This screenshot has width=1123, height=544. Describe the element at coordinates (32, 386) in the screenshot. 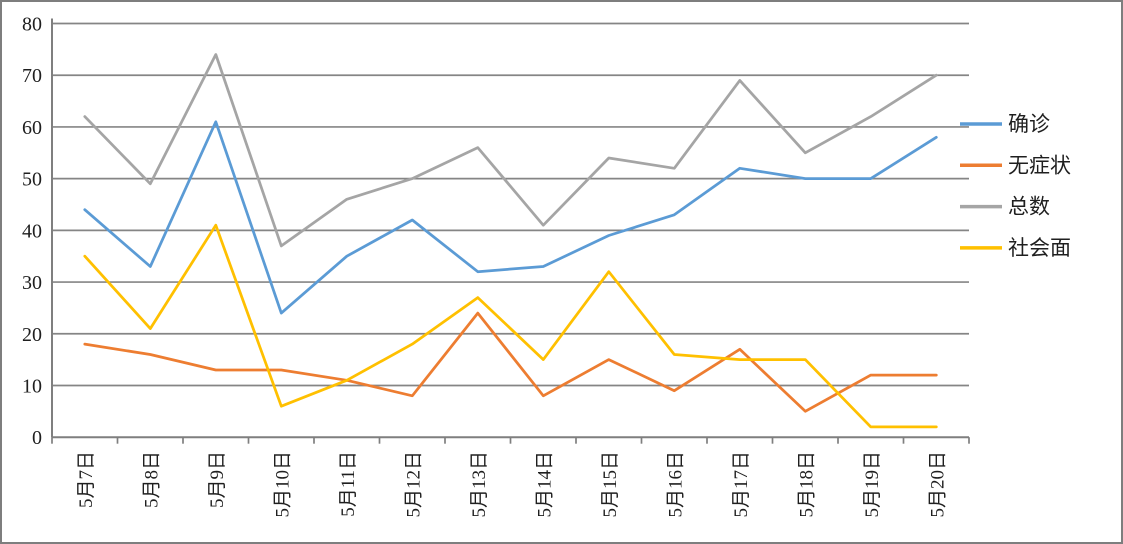

I see `y-axis-tick-label: 10` at that location.